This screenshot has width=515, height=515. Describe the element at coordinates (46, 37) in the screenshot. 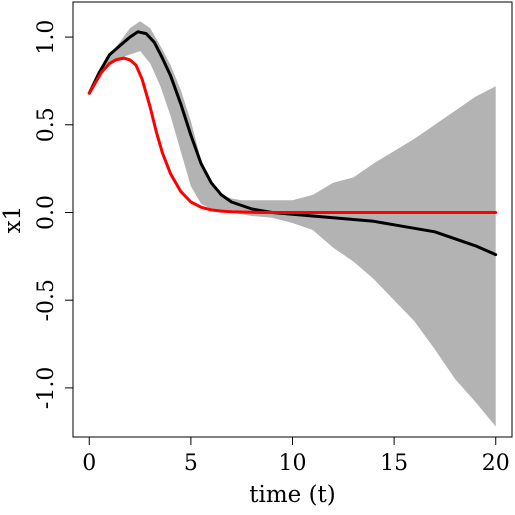

I see `y-tick-label: 1.0` at that location.